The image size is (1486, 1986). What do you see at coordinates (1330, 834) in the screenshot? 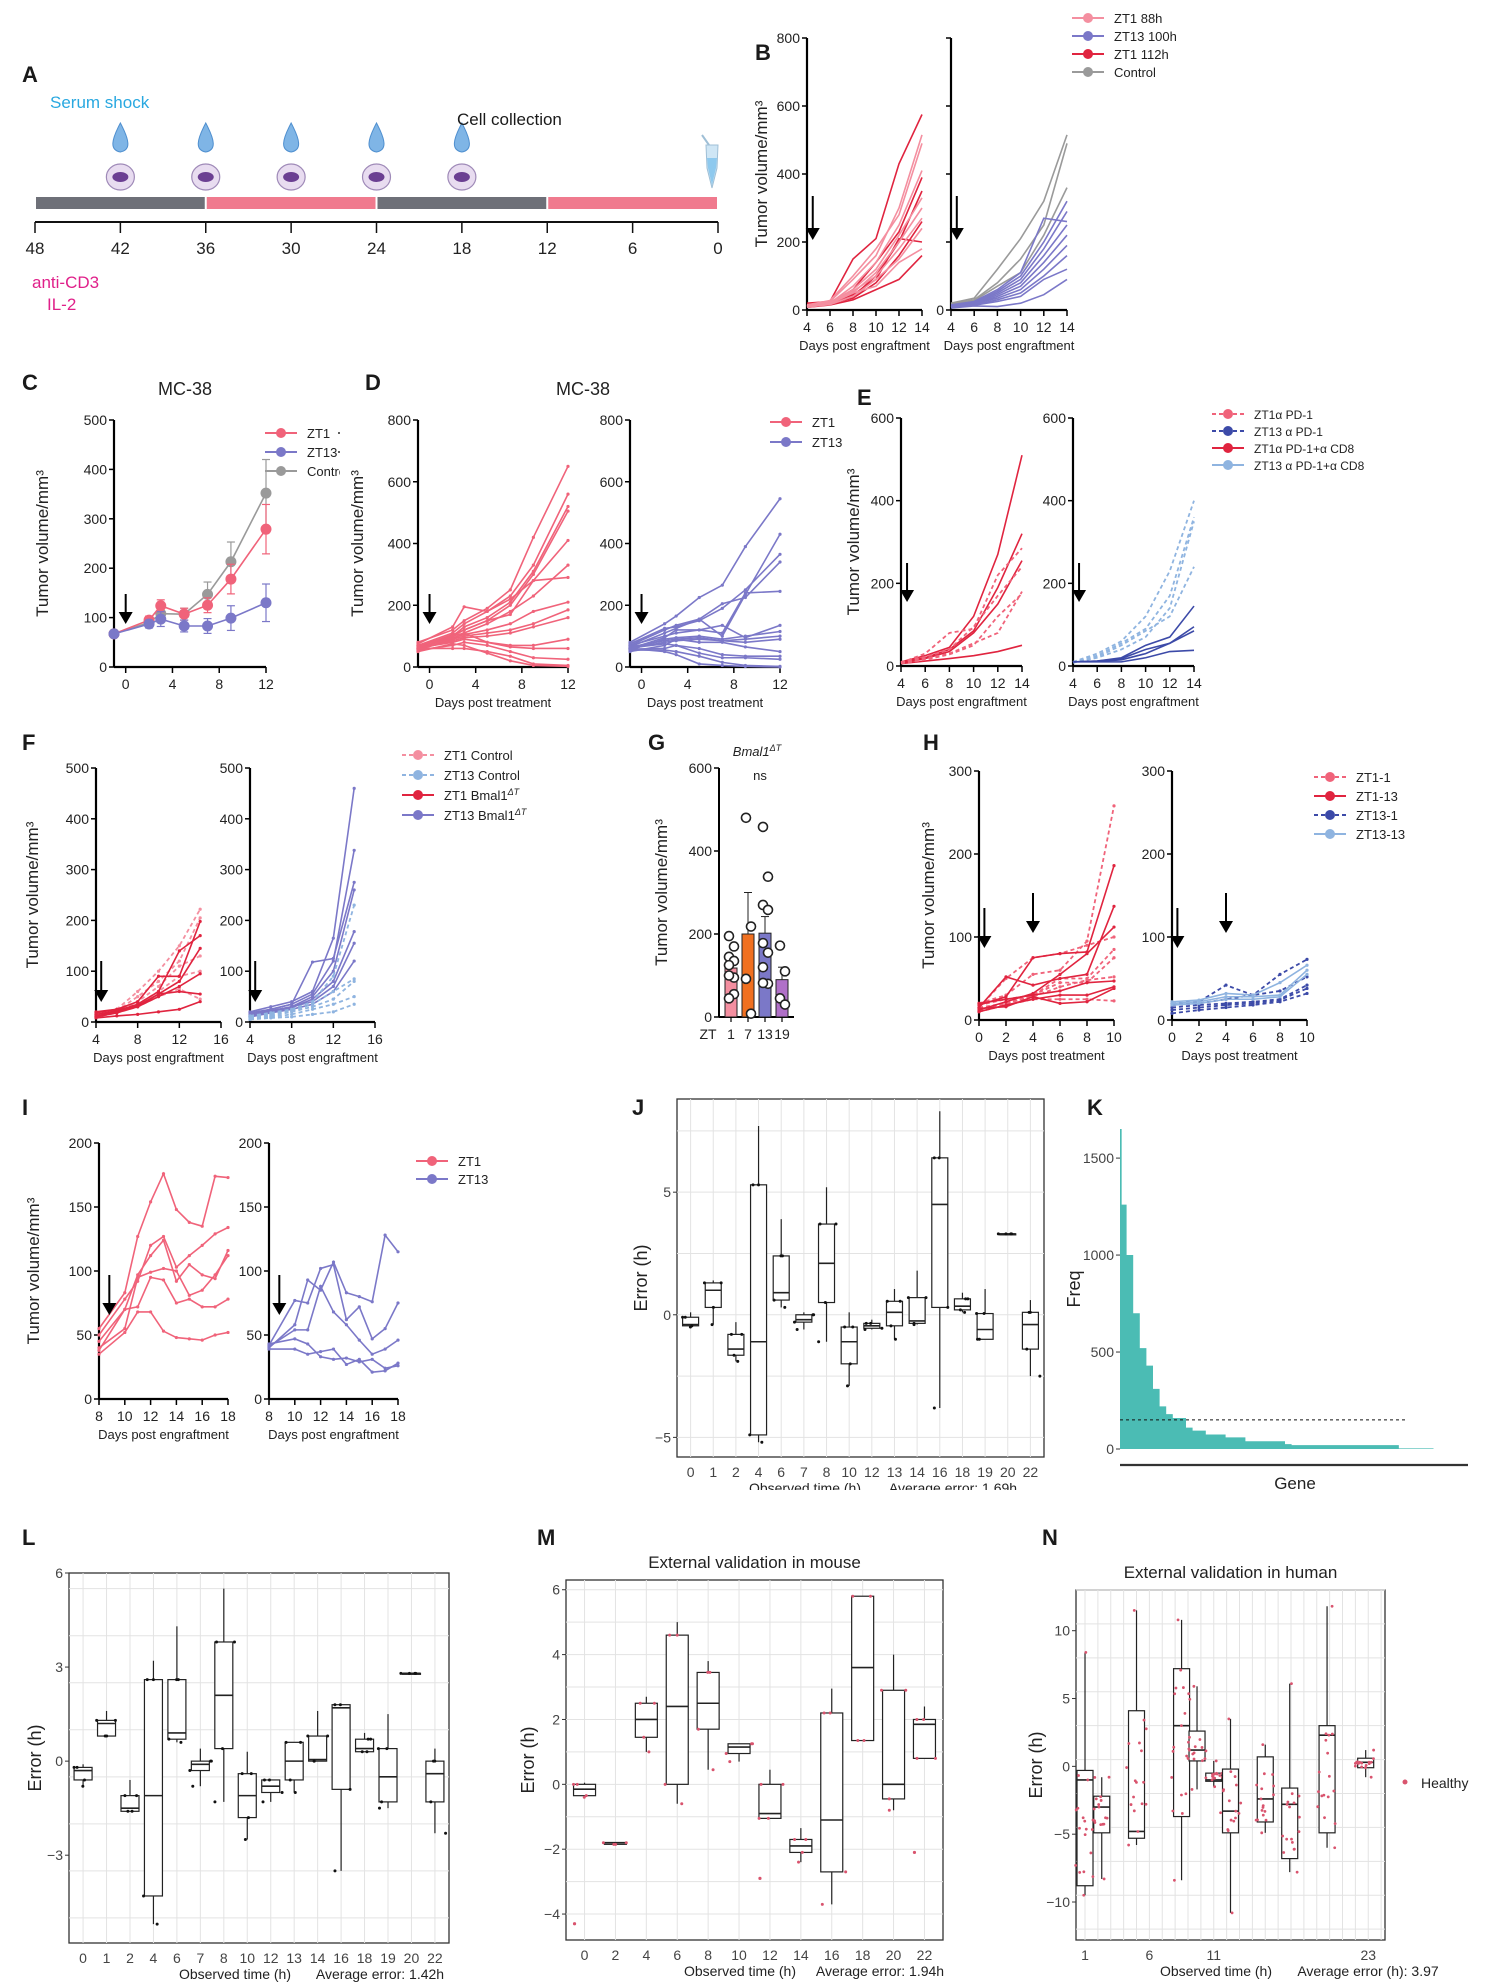
I see `legend-marker` at bounding box center [1330, 834].